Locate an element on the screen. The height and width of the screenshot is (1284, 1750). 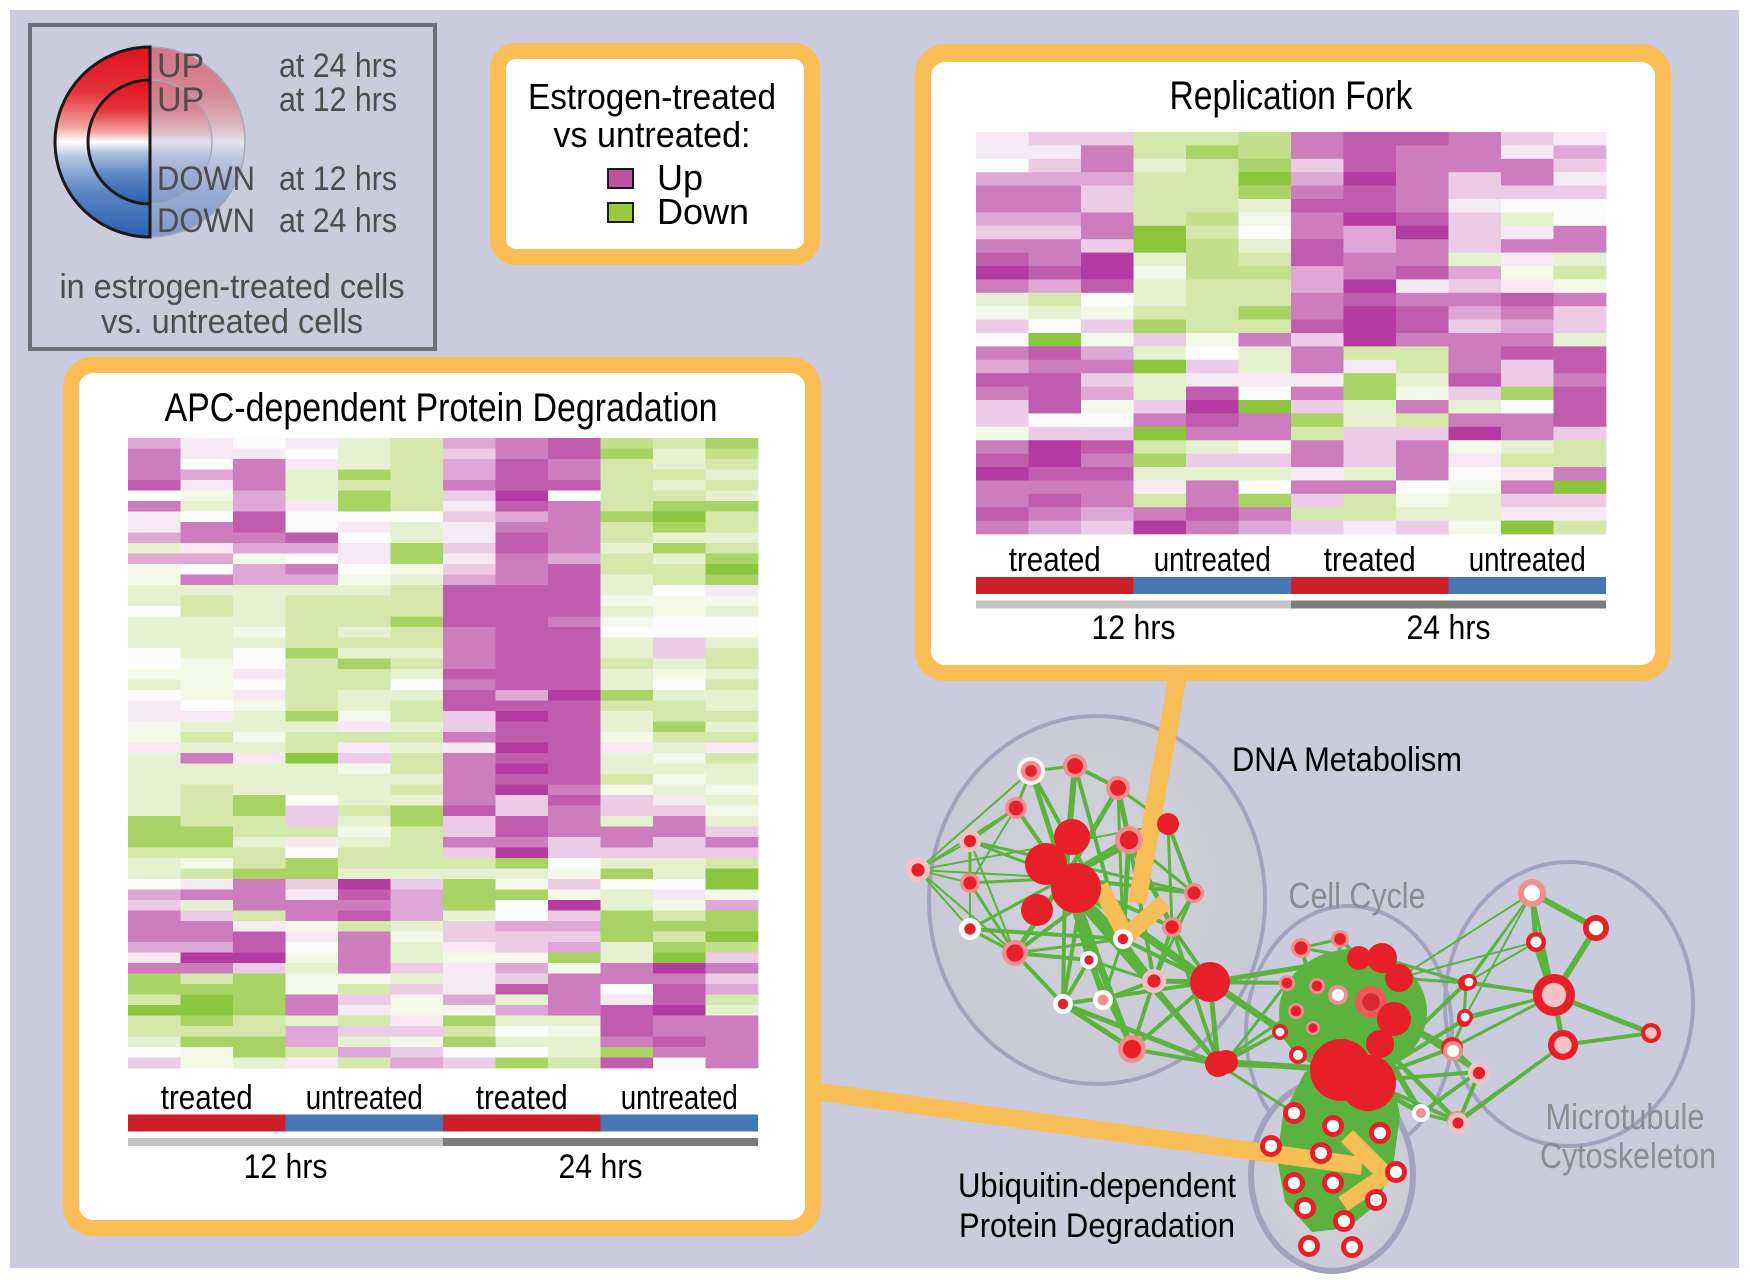
svg-text: Replication Fork is located at coordinates (1292, 96).